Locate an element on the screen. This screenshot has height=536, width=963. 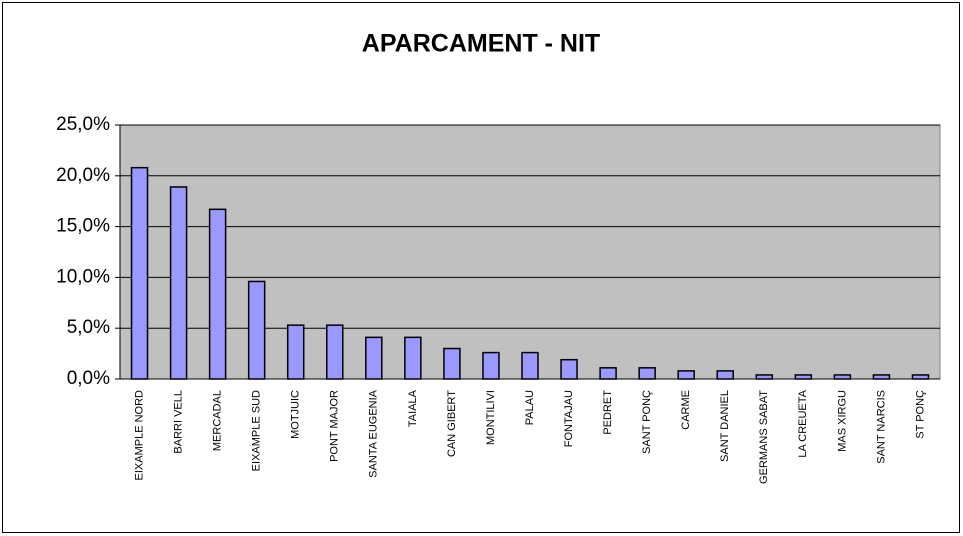
x-tick-label: TAIALA is located at coordinates (413, 408).